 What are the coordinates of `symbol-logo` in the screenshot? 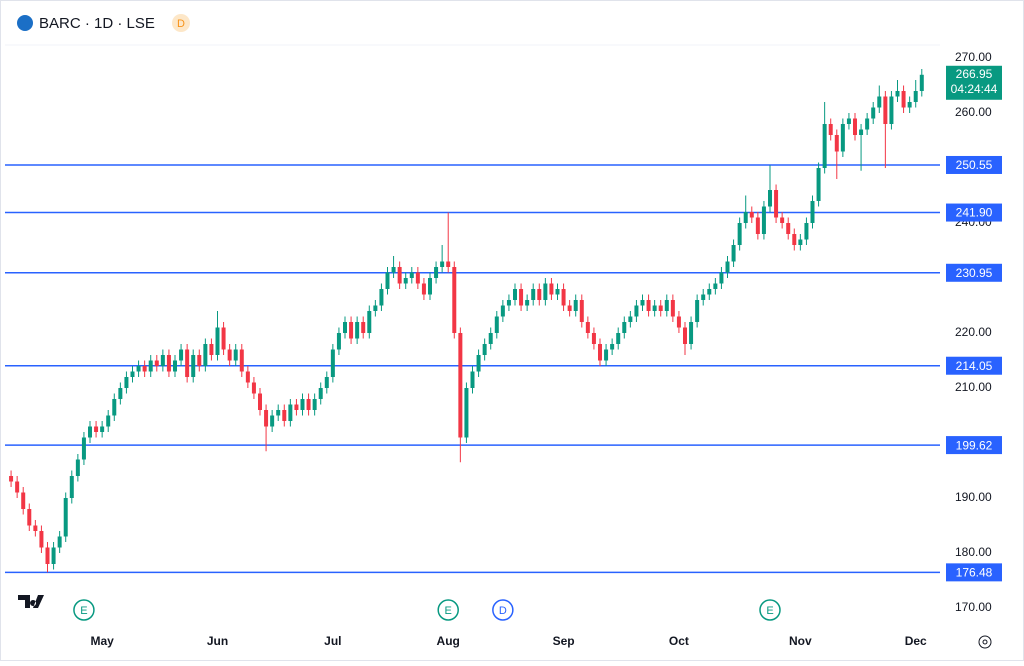 It's located at (25, 23).